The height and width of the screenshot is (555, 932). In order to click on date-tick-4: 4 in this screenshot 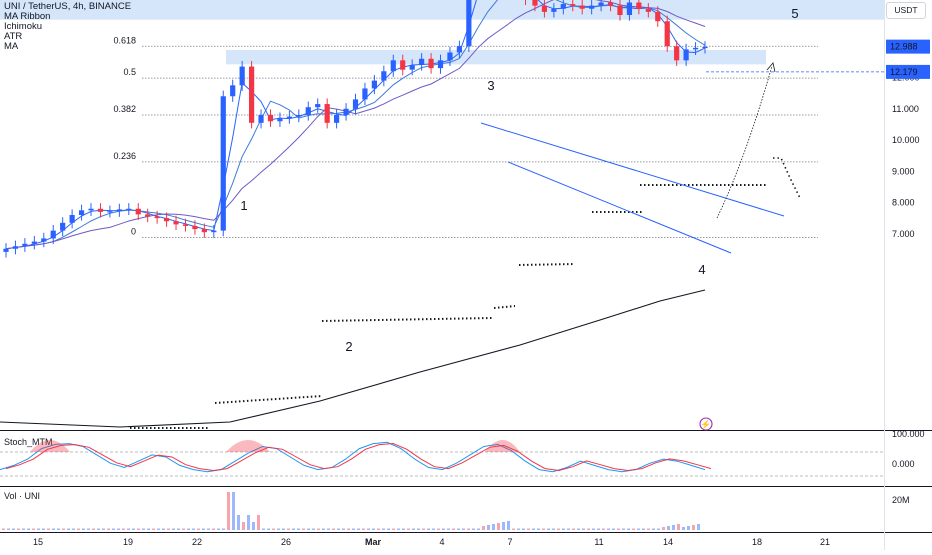, I will do `click(441, 542)`.